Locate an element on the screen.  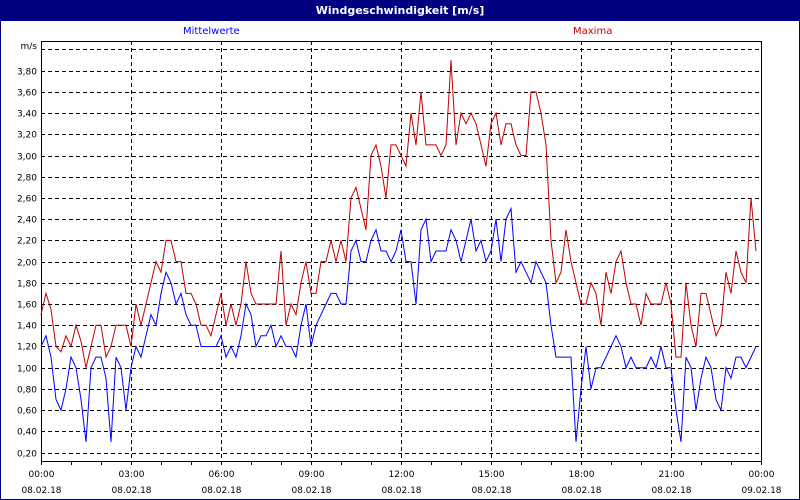
x-tick-time: 15:00 is located at coordinates (492, 475).